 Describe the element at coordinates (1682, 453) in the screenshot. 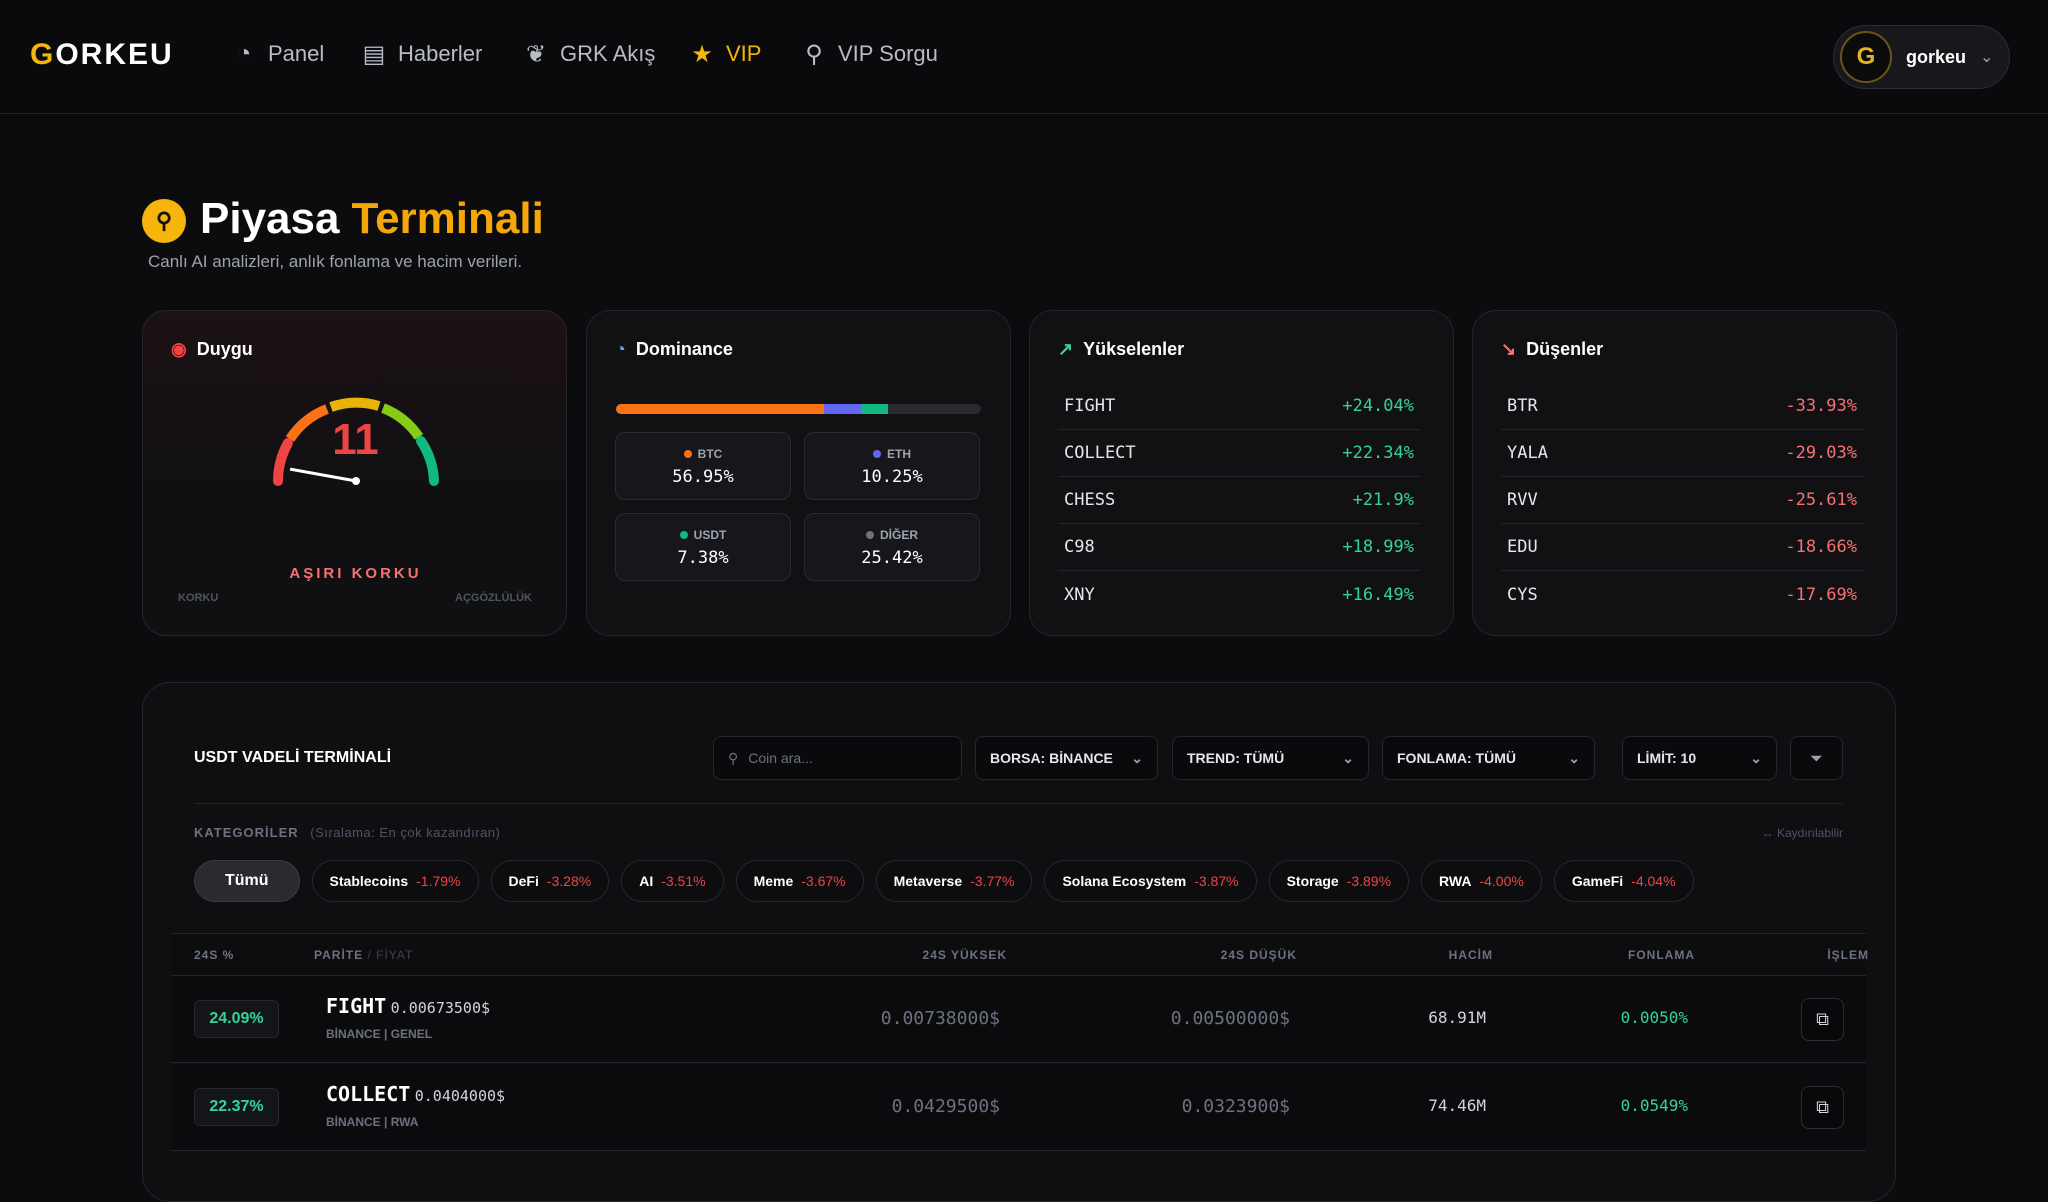

I see `mover-row: YALA -29.03%` at that location.